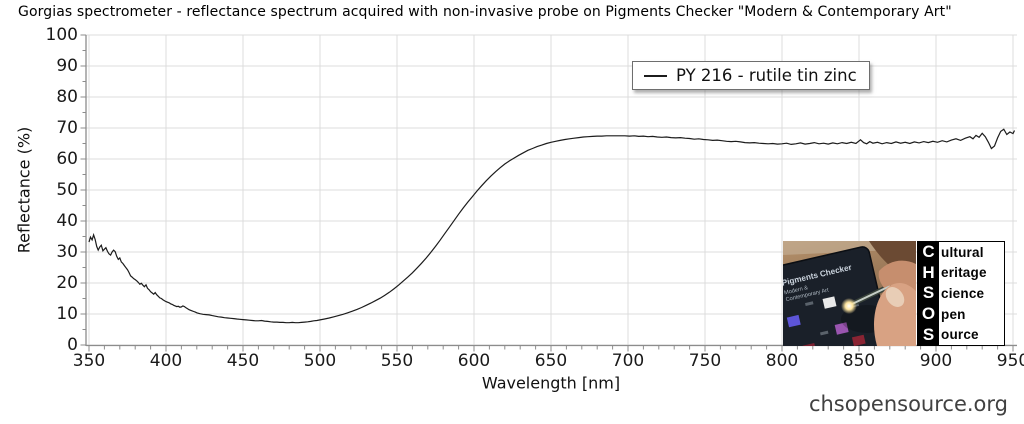 This screenshot has height=424, width=1024. Describe the element at coordinates (67, 66) in the screenshot. I see `y-tick-label: 90` at that location.